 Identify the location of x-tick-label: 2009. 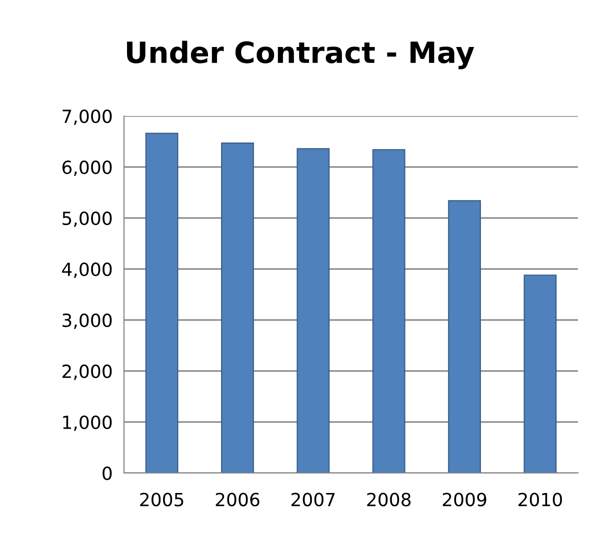
(464, 499).